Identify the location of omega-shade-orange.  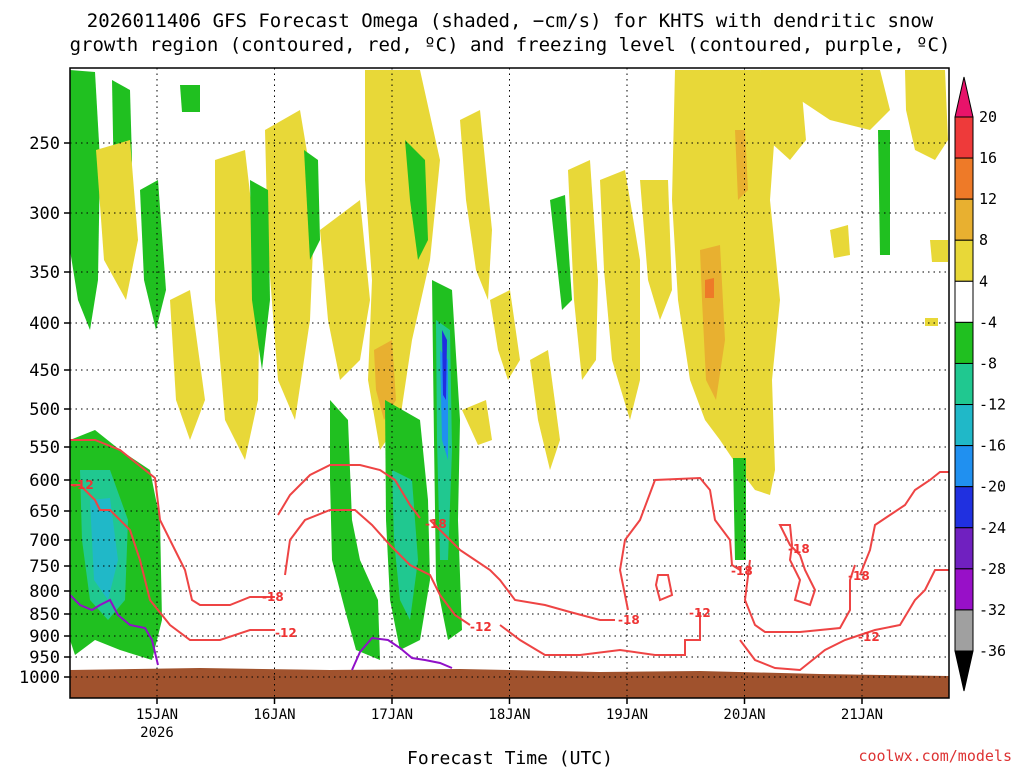
(709, 288).